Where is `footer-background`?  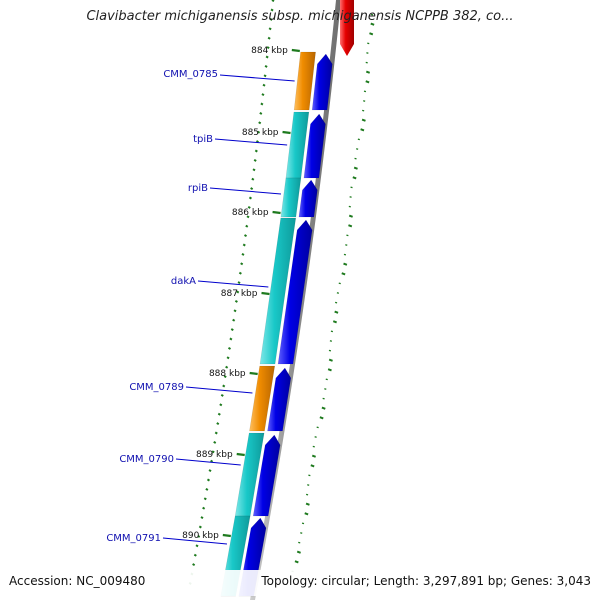
footer-background is located at coordinates (300, 583).